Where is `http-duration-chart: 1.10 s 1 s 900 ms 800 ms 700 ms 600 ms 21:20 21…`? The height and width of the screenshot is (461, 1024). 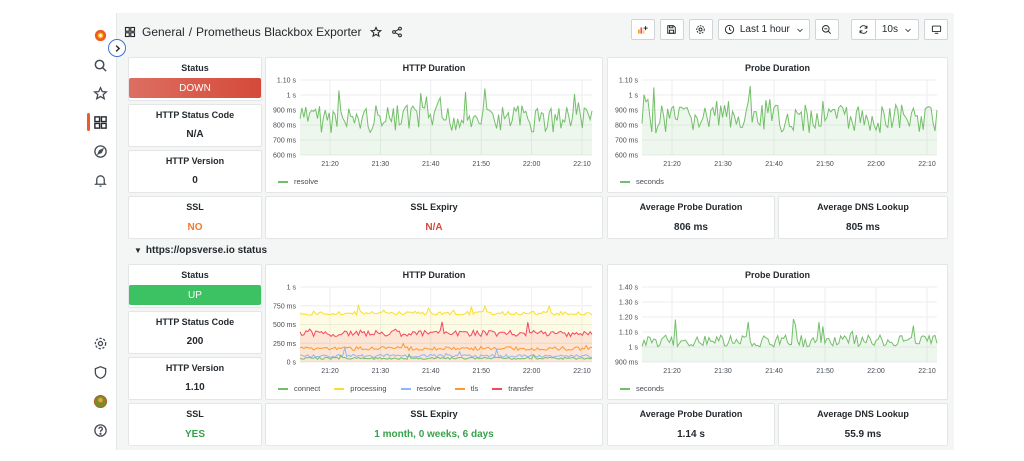 http-duration-chart: 1.10 s 1 s 900 ms 800 ms 700 ms 600 ms 21:20 21… is located at coordinates (433, 123).